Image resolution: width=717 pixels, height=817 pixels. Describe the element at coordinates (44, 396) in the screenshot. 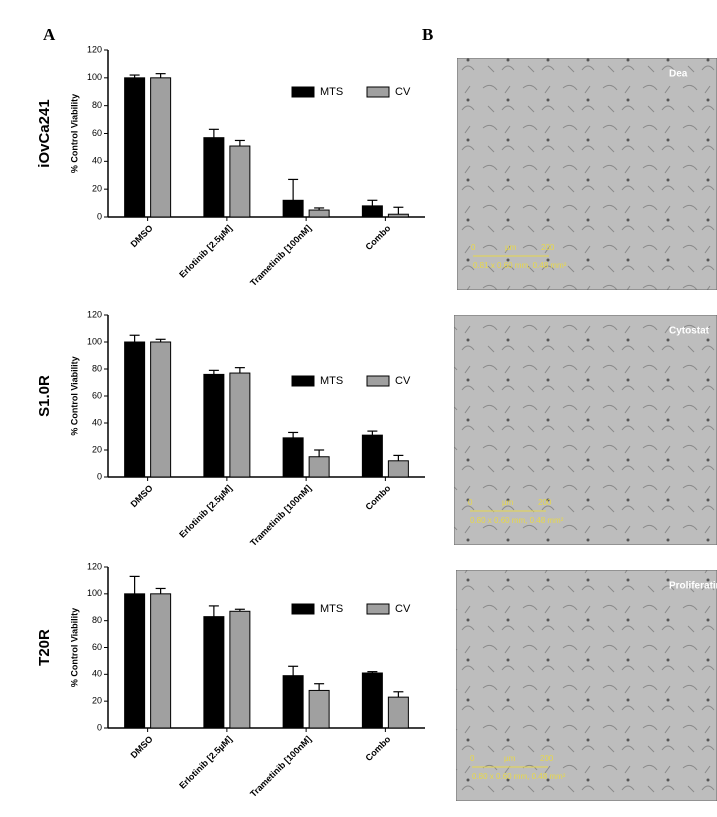

I see `chart-title: S1.0R` at that location.